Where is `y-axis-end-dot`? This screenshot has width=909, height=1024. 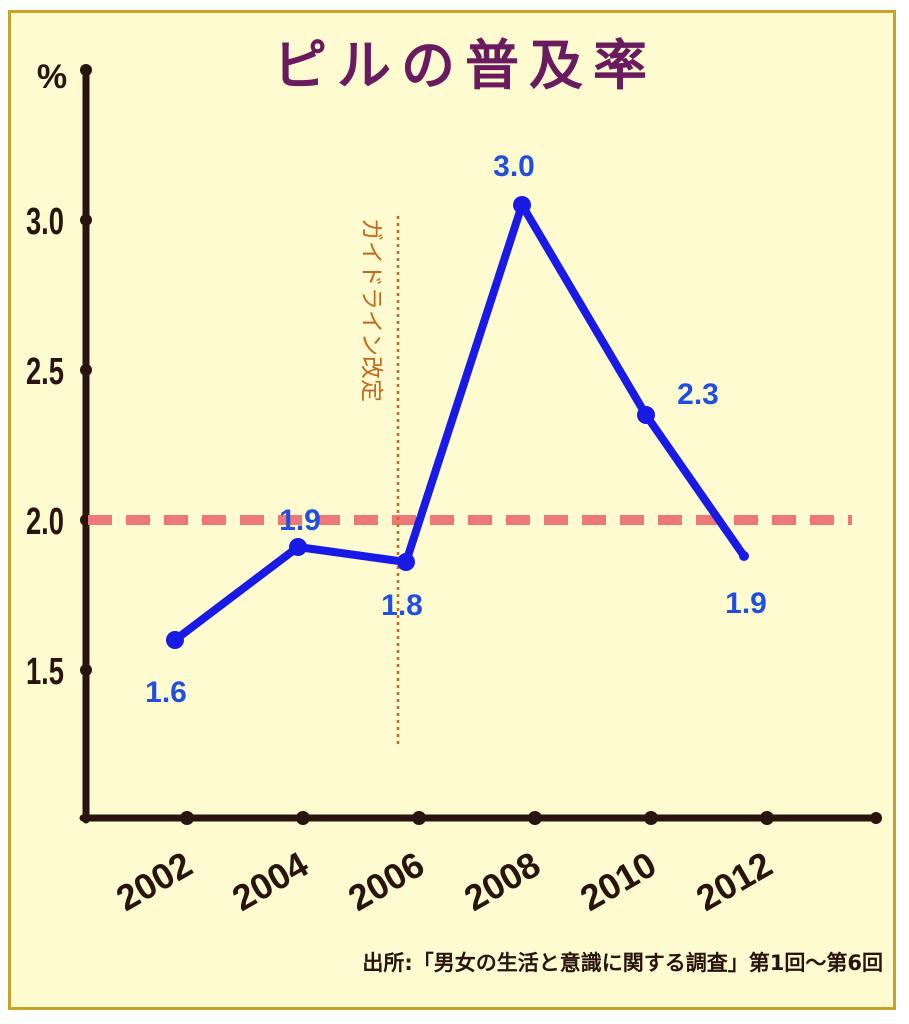 y-axis-end-dot is located at coordinates (86, 70).